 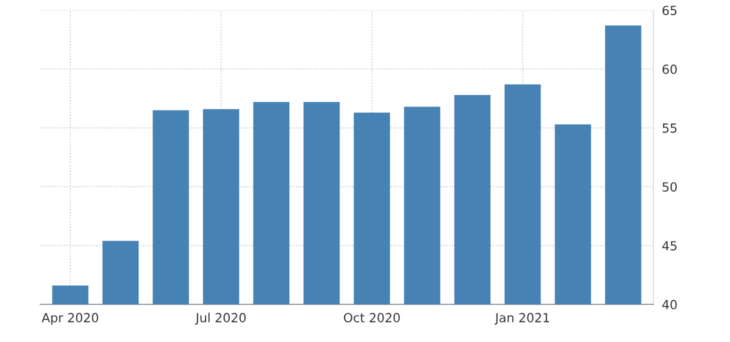 What do you see at coordinates (220, 318) in the screenshot?
I see `x-tick-label: Jul 2020` at bounding box center [220, 318].